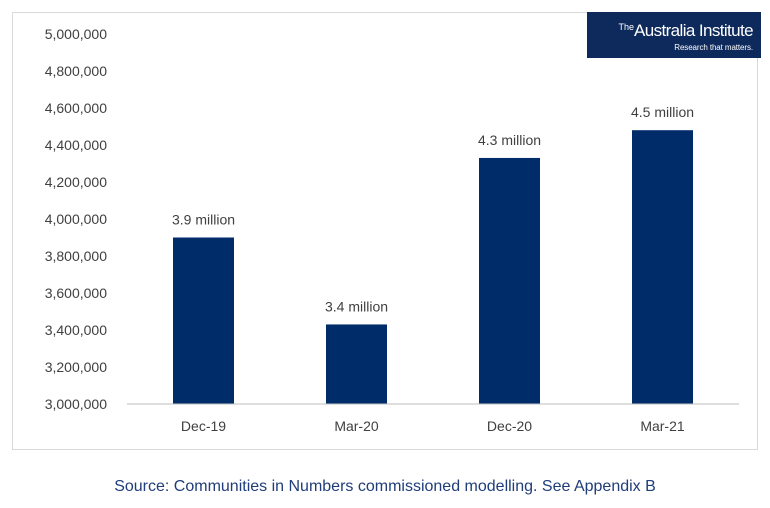  Describe the element at coordinates (694, 30) in the screenshot. I see `logo-title: Australia Institute` at that location.